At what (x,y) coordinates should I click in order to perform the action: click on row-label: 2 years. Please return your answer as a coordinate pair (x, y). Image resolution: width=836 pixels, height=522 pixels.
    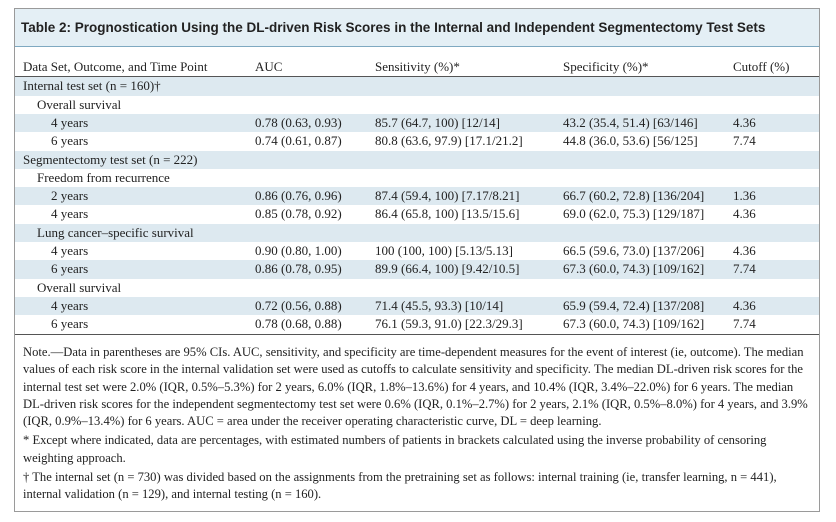
    Looking at the image, I should click on (70, 196).